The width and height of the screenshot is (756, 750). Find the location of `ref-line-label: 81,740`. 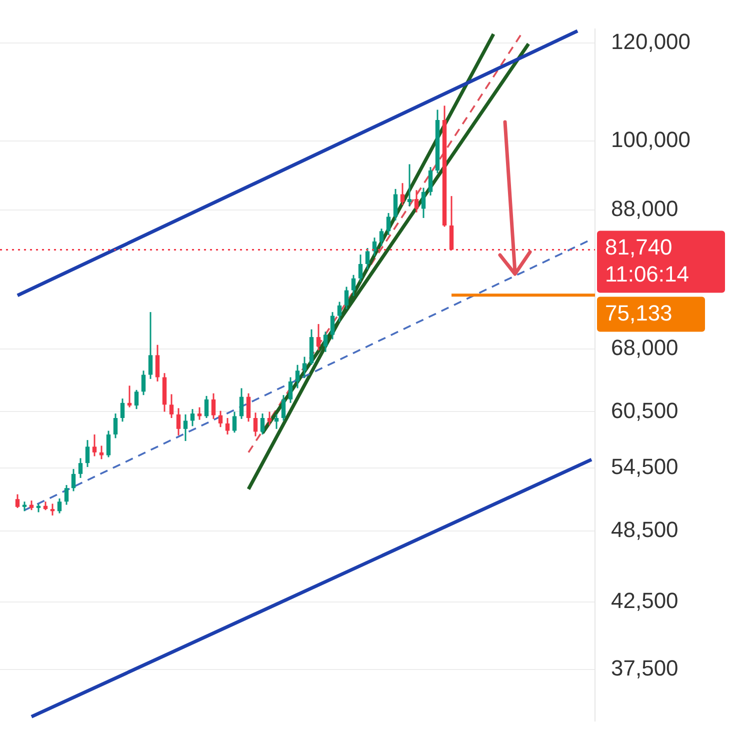

ref-line-label: 81,740 is located at coordinates (638, 247).